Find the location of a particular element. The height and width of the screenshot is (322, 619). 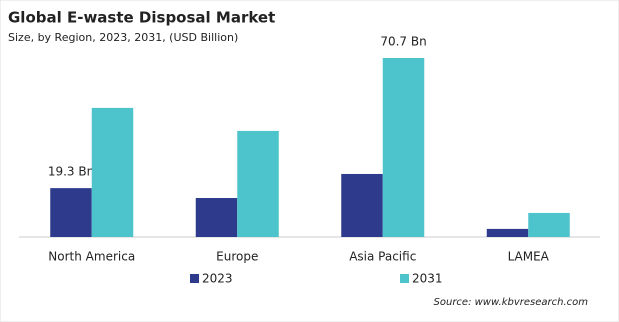

legend-label: 2031 is located at coordinates (427, 279).